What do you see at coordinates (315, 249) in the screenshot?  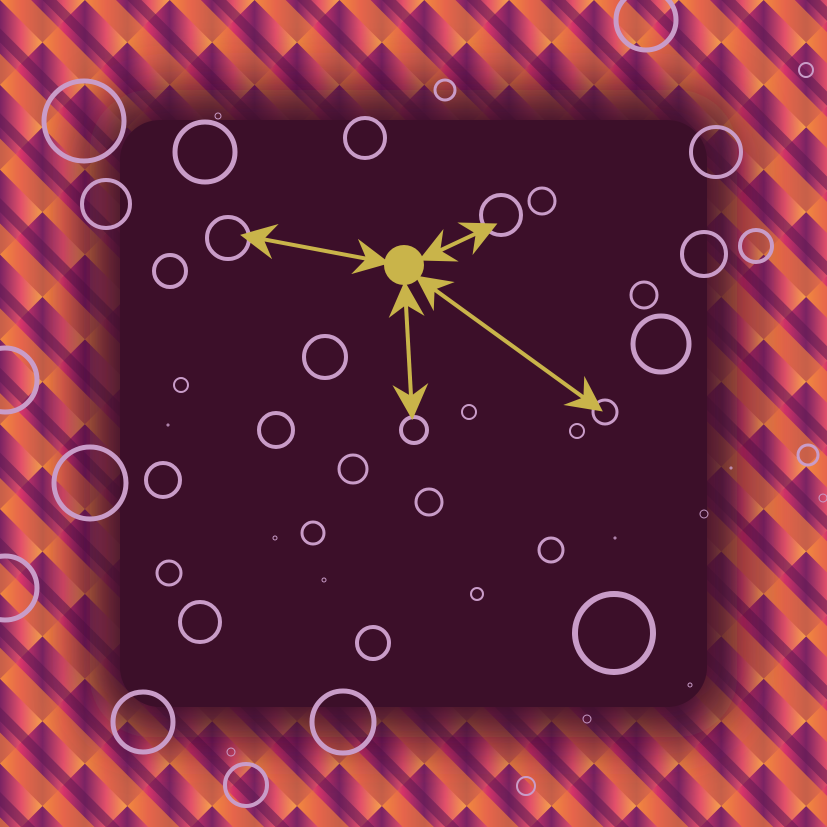 I see `arrow-to-left-ring` at bounding box center [315, 249].